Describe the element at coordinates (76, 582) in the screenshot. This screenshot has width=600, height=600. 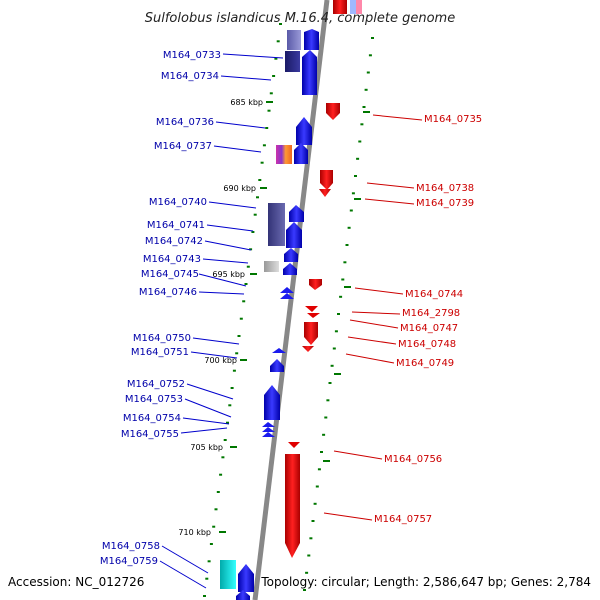
I see `accession-label: Accession: NC_012726` at that location.